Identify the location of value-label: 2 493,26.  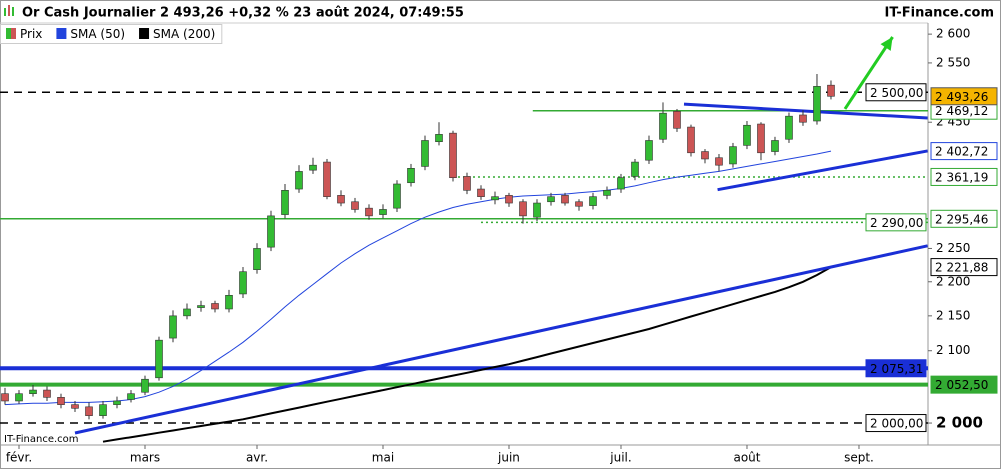
(961, 97).